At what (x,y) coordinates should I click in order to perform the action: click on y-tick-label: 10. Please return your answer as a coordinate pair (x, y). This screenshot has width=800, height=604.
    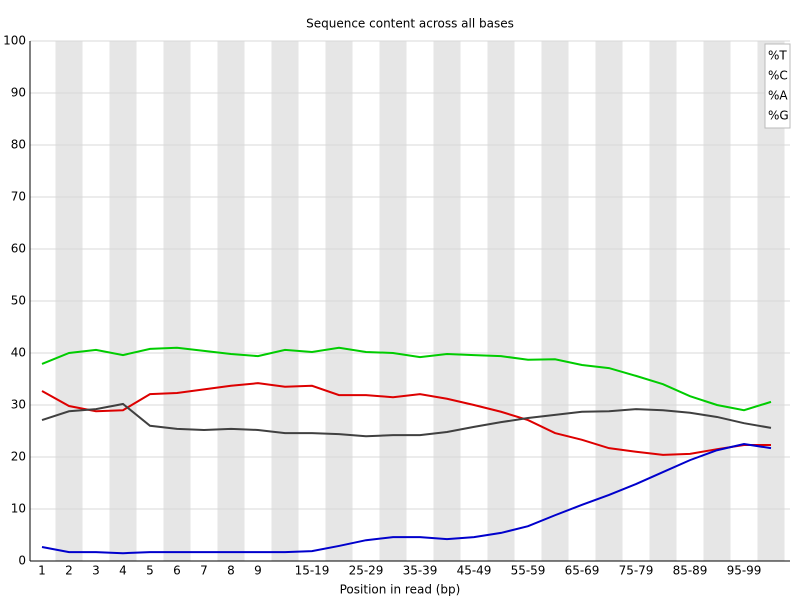
    Looking at the image, I should click on (18, 509).